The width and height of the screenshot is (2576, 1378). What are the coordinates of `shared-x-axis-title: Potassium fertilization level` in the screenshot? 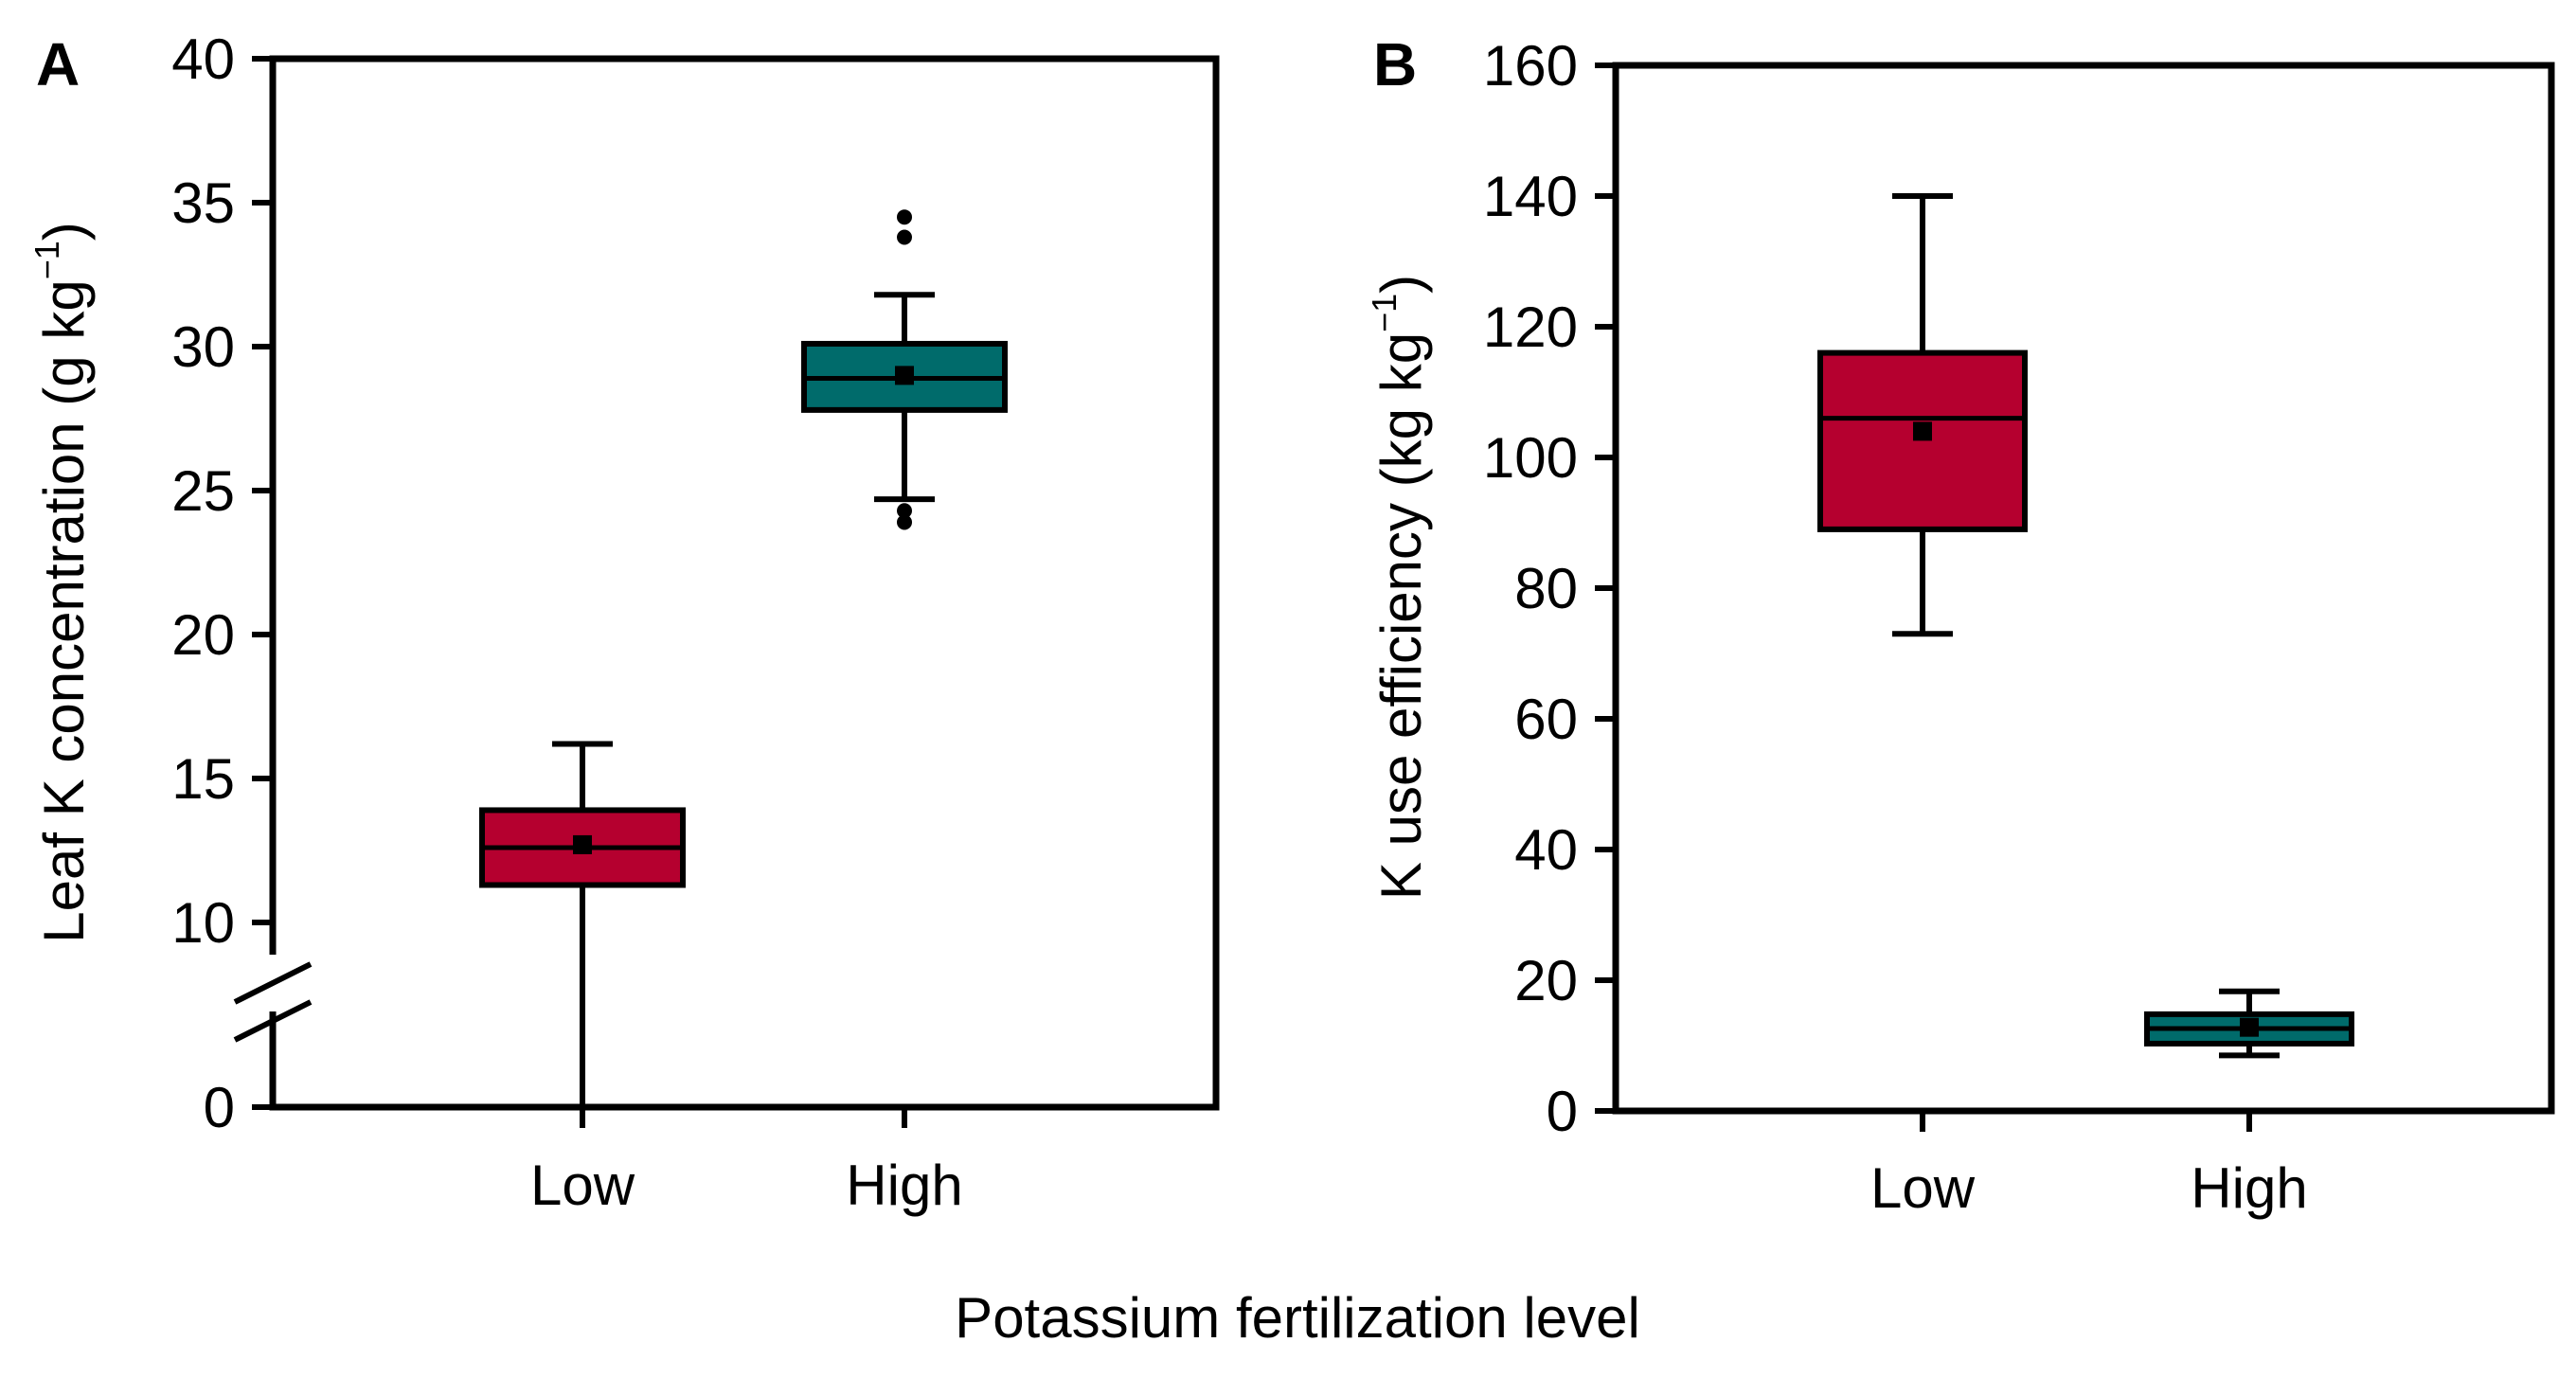 It's located at (1297, 1318).